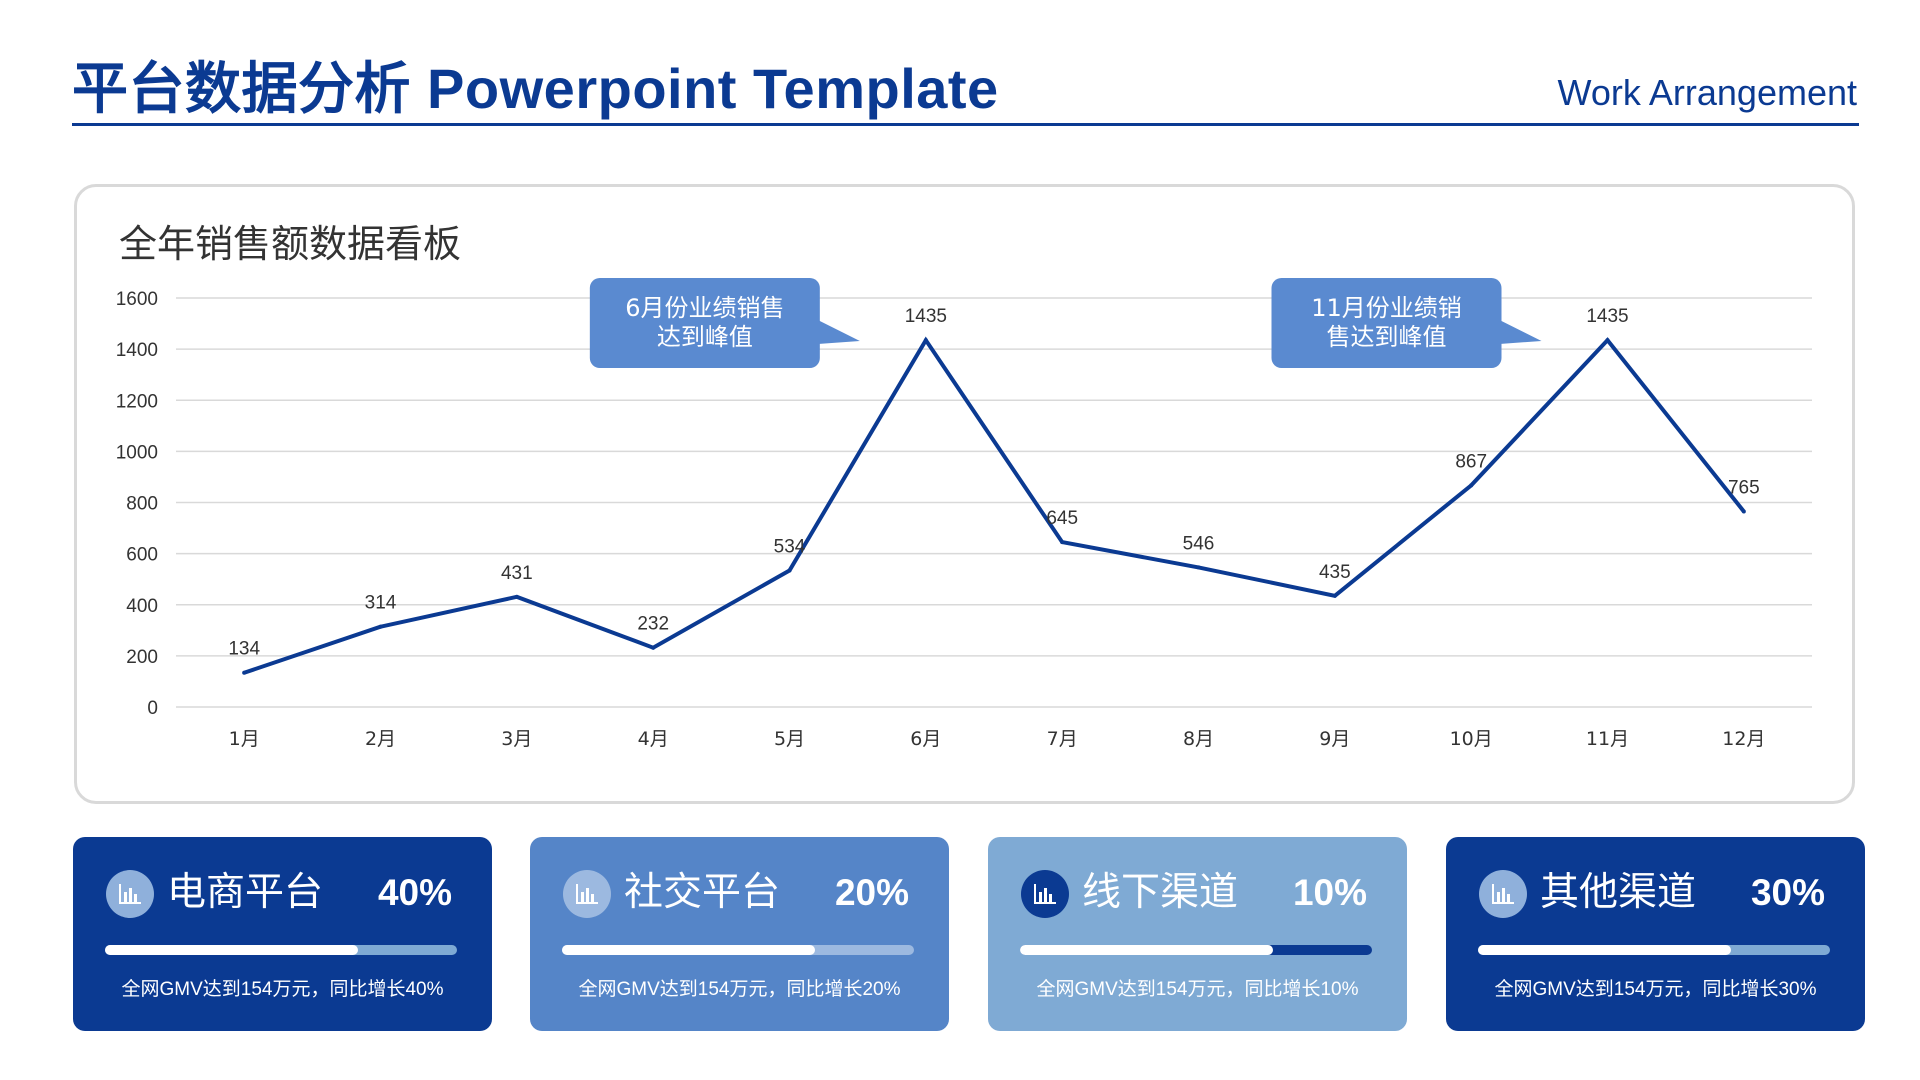 The image size is (1920, 1080). Describe the element at coordinates (790, 546) in the screenshot. I see `data-label: 534` at that location.